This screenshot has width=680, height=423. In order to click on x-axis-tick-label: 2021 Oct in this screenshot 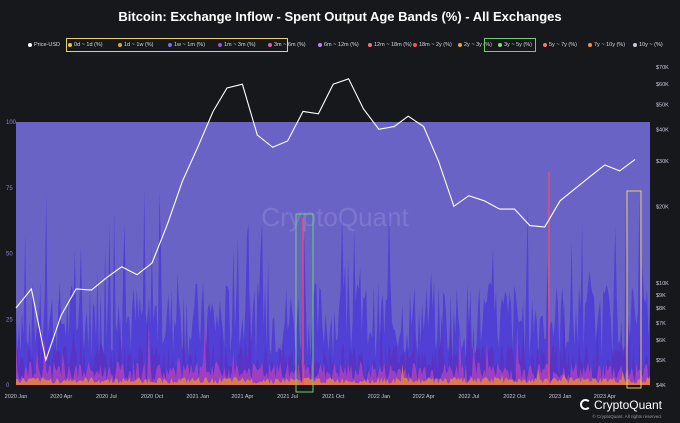, I will do `click(333, 397)`.